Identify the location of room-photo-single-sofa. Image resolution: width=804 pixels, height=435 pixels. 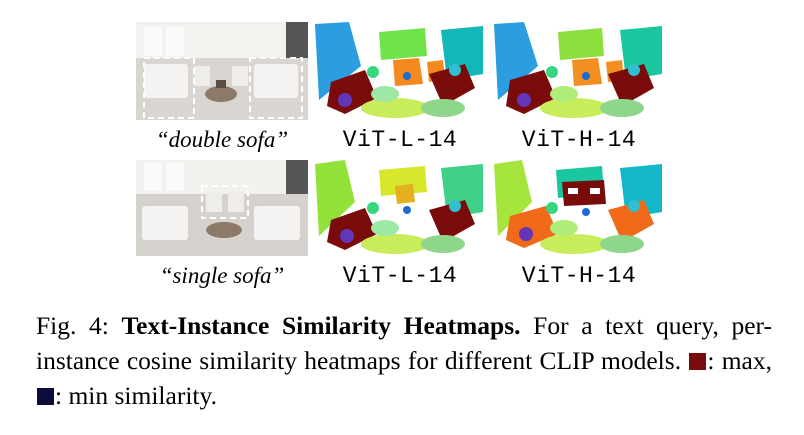
(222, 208).